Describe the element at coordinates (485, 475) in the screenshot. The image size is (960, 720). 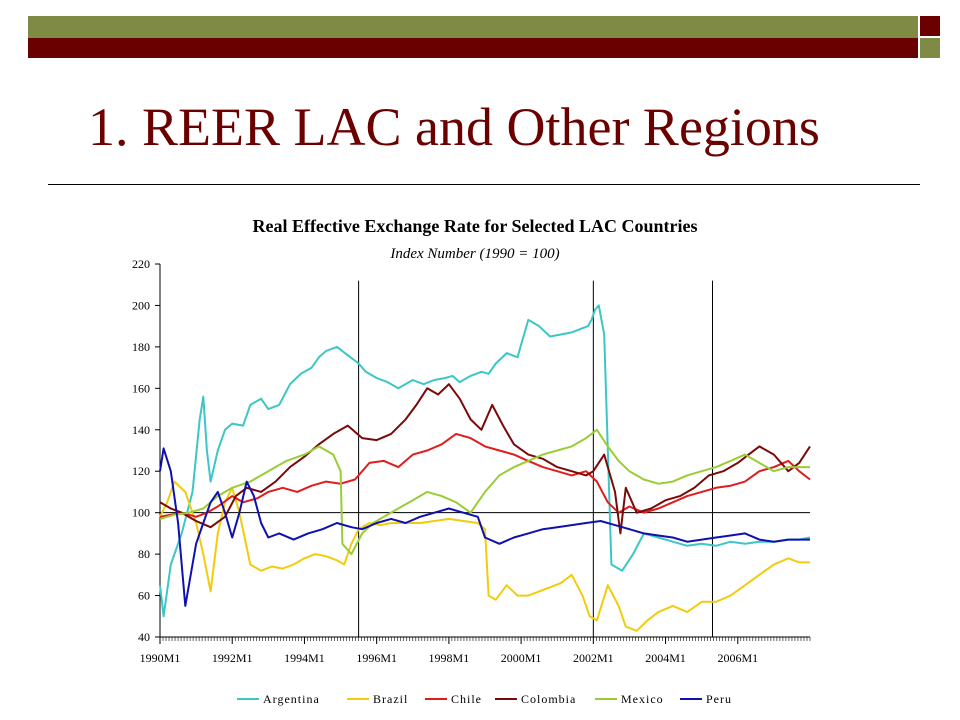
I see `series-line-chile` at that location.